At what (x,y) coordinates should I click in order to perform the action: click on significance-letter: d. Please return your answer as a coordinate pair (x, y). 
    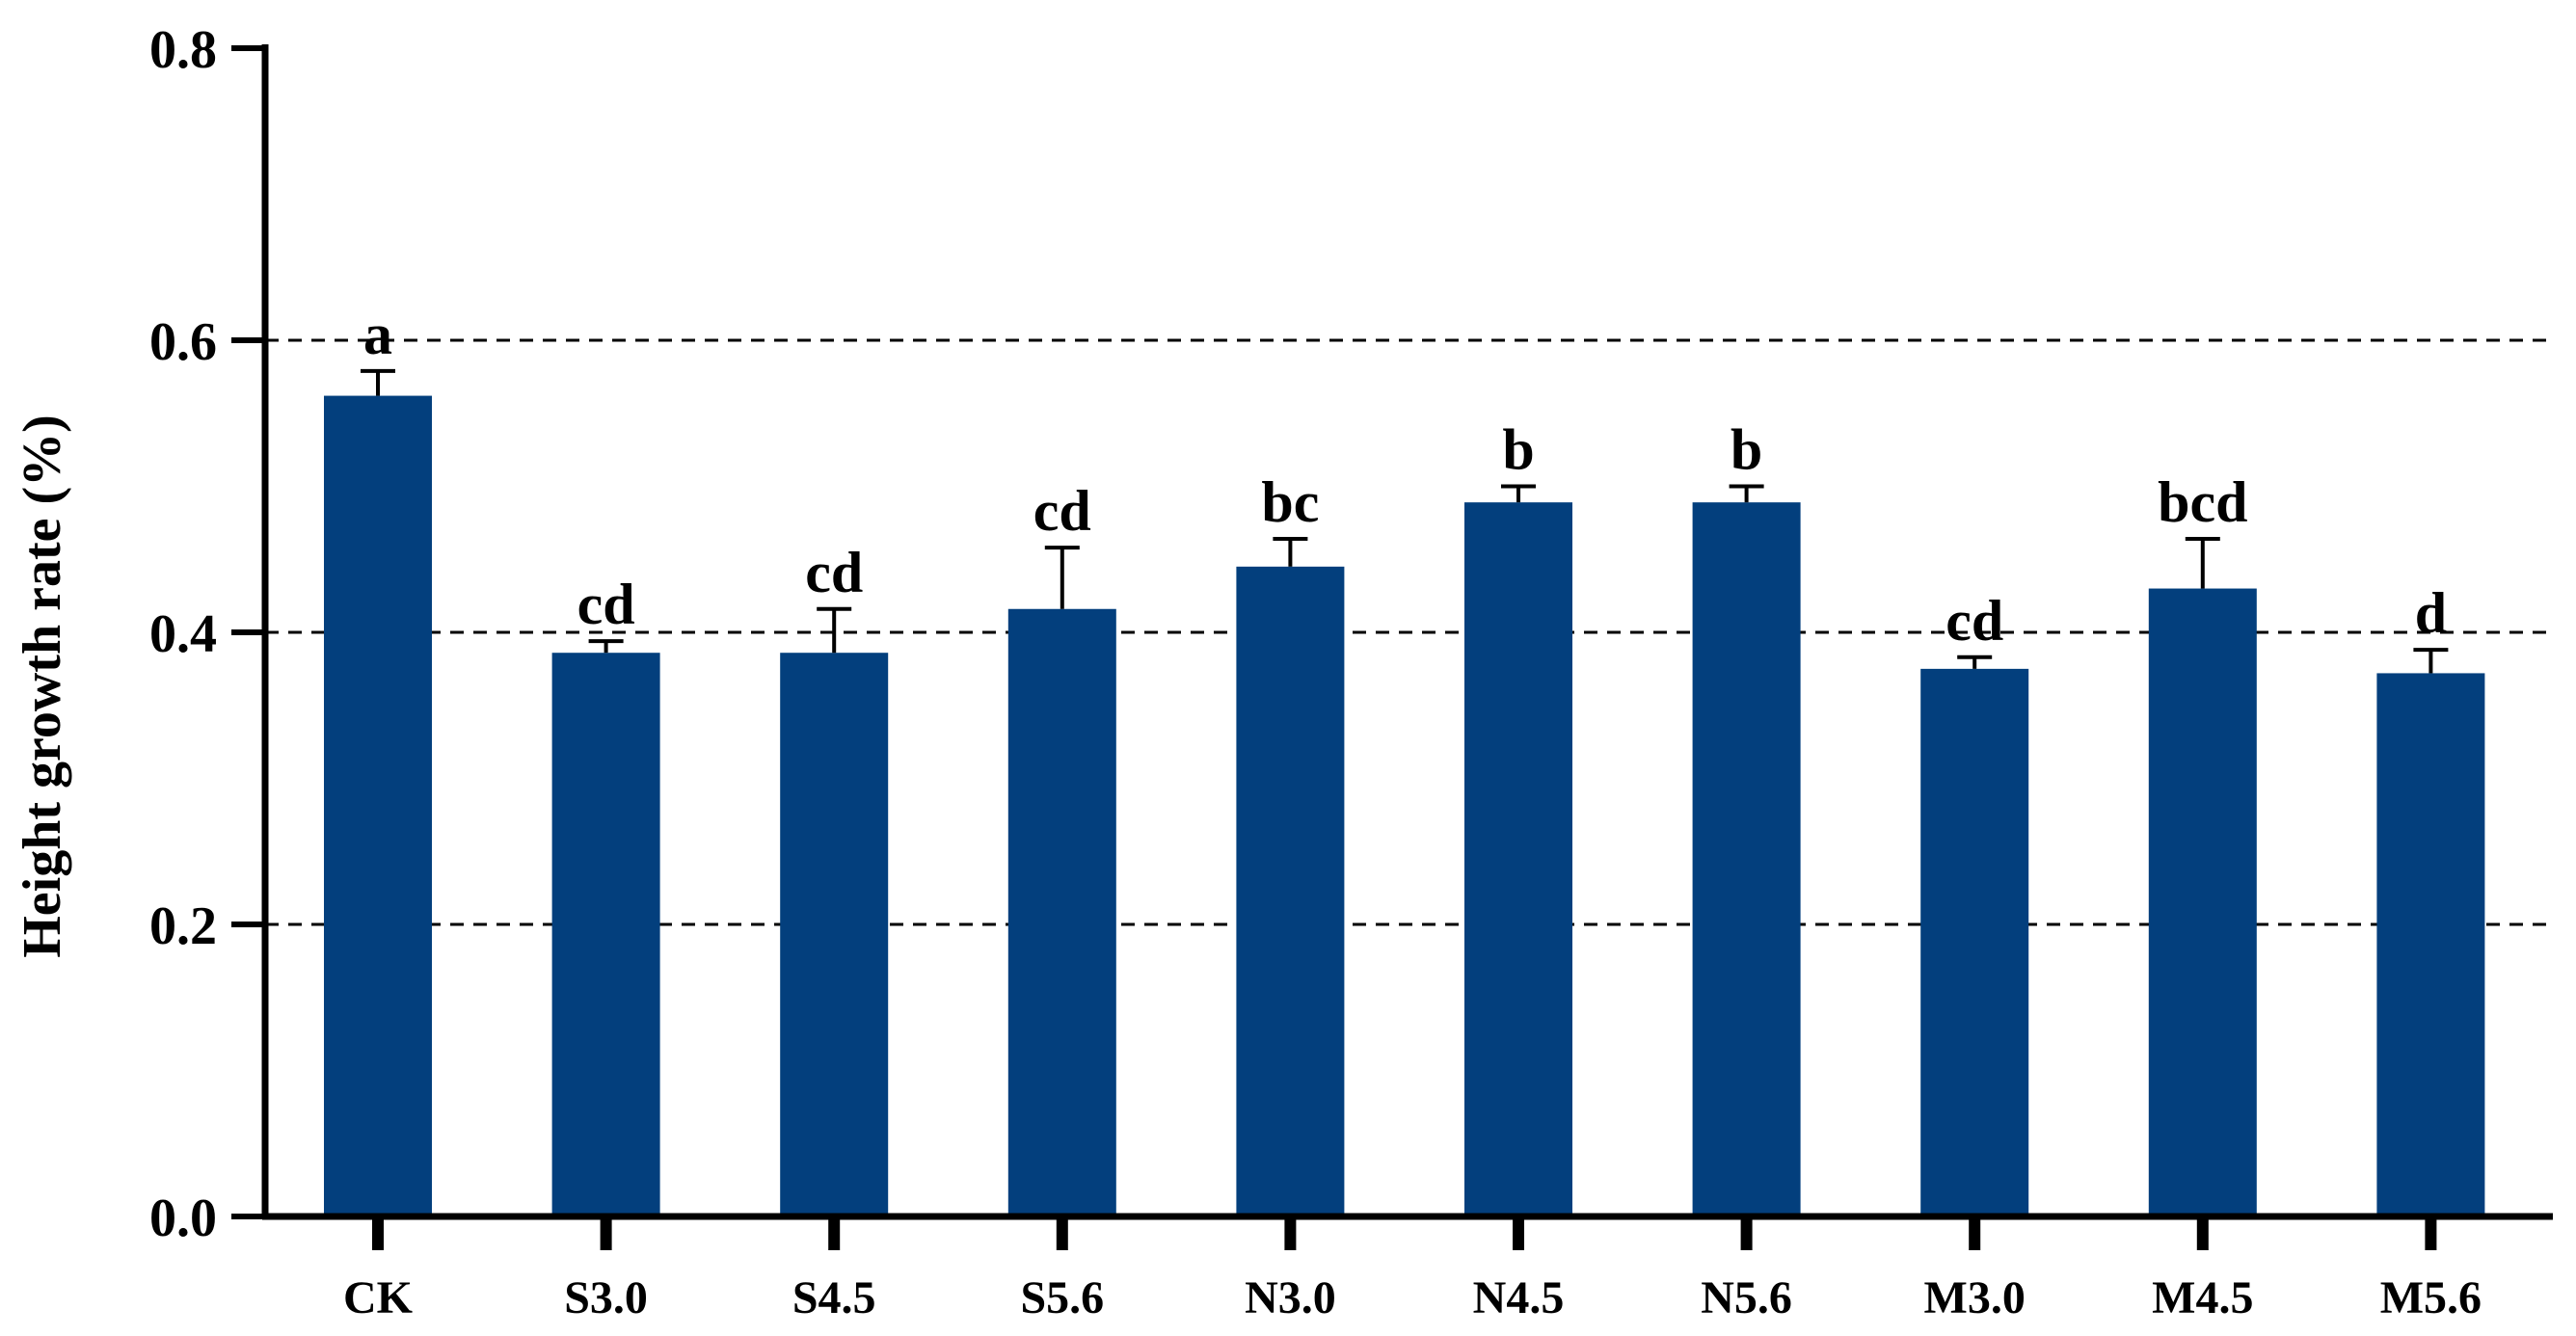
    Looking at the image, I should click on (2431, 613).